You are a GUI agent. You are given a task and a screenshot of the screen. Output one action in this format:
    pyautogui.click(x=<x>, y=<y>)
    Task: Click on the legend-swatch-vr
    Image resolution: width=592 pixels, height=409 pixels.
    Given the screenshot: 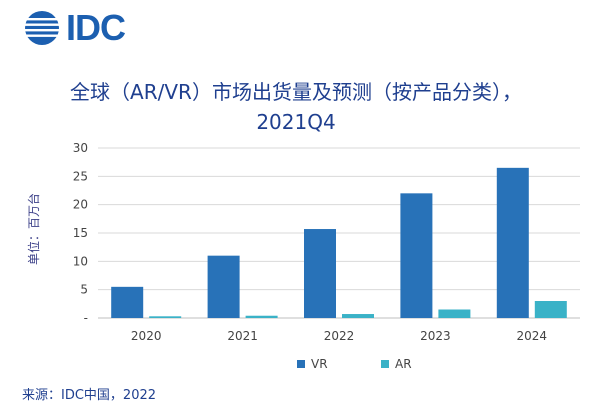 What is the action you would take?
    pyautogui.click(x=301, y=364)
    